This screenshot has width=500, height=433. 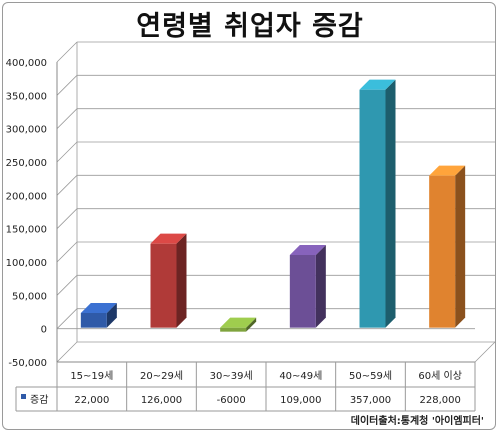 I want to click on floor-side, so click(x=485, y=352).